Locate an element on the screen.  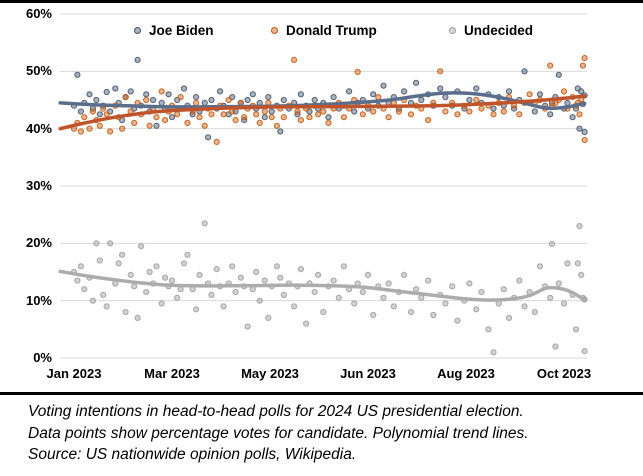
y-tick-label: 20% is located at coordinates (38, 243).